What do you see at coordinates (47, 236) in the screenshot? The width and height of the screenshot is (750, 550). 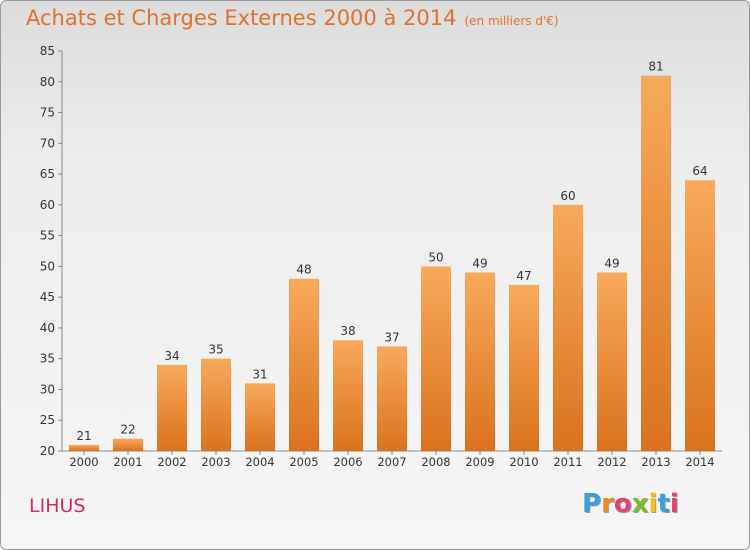 I see `y-tick-label: 55` at bounding box center [47, 236].